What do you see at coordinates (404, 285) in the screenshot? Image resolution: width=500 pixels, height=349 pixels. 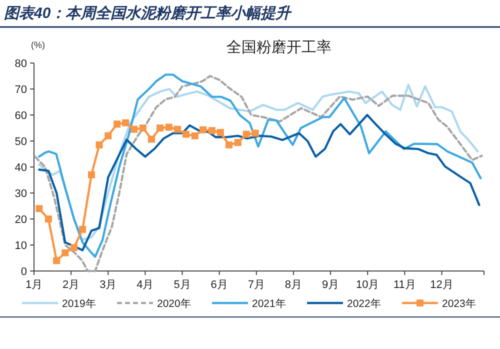 I see `x-tick-label: 11月` at bounding box center [404, 285].